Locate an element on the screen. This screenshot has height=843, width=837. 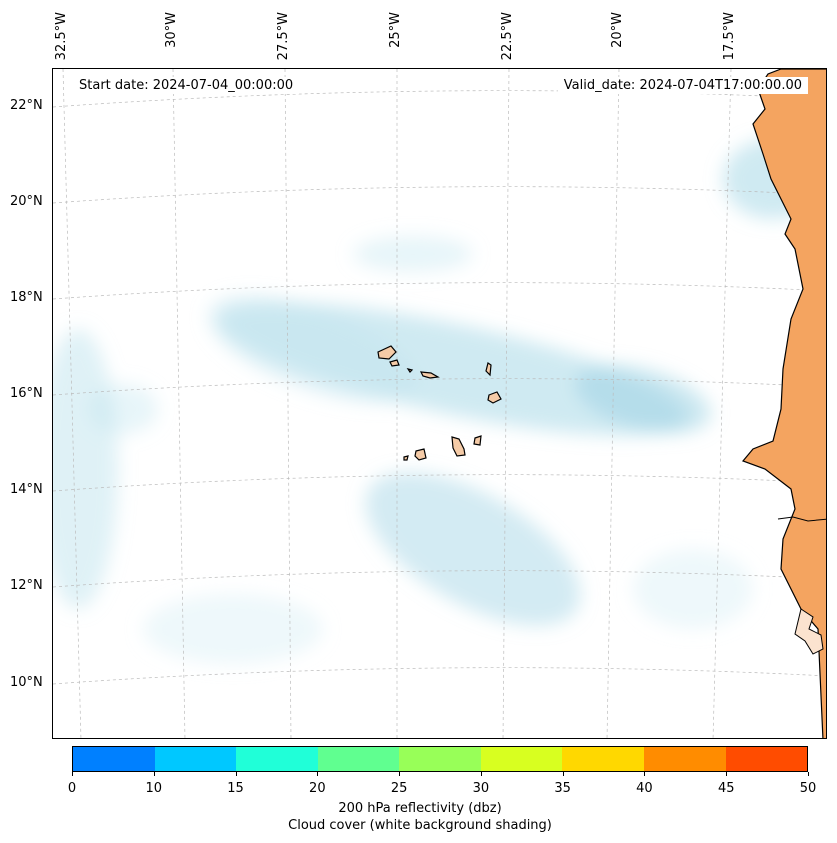
colorbar-tick-label: 20 is located at coordinates (317, 788).